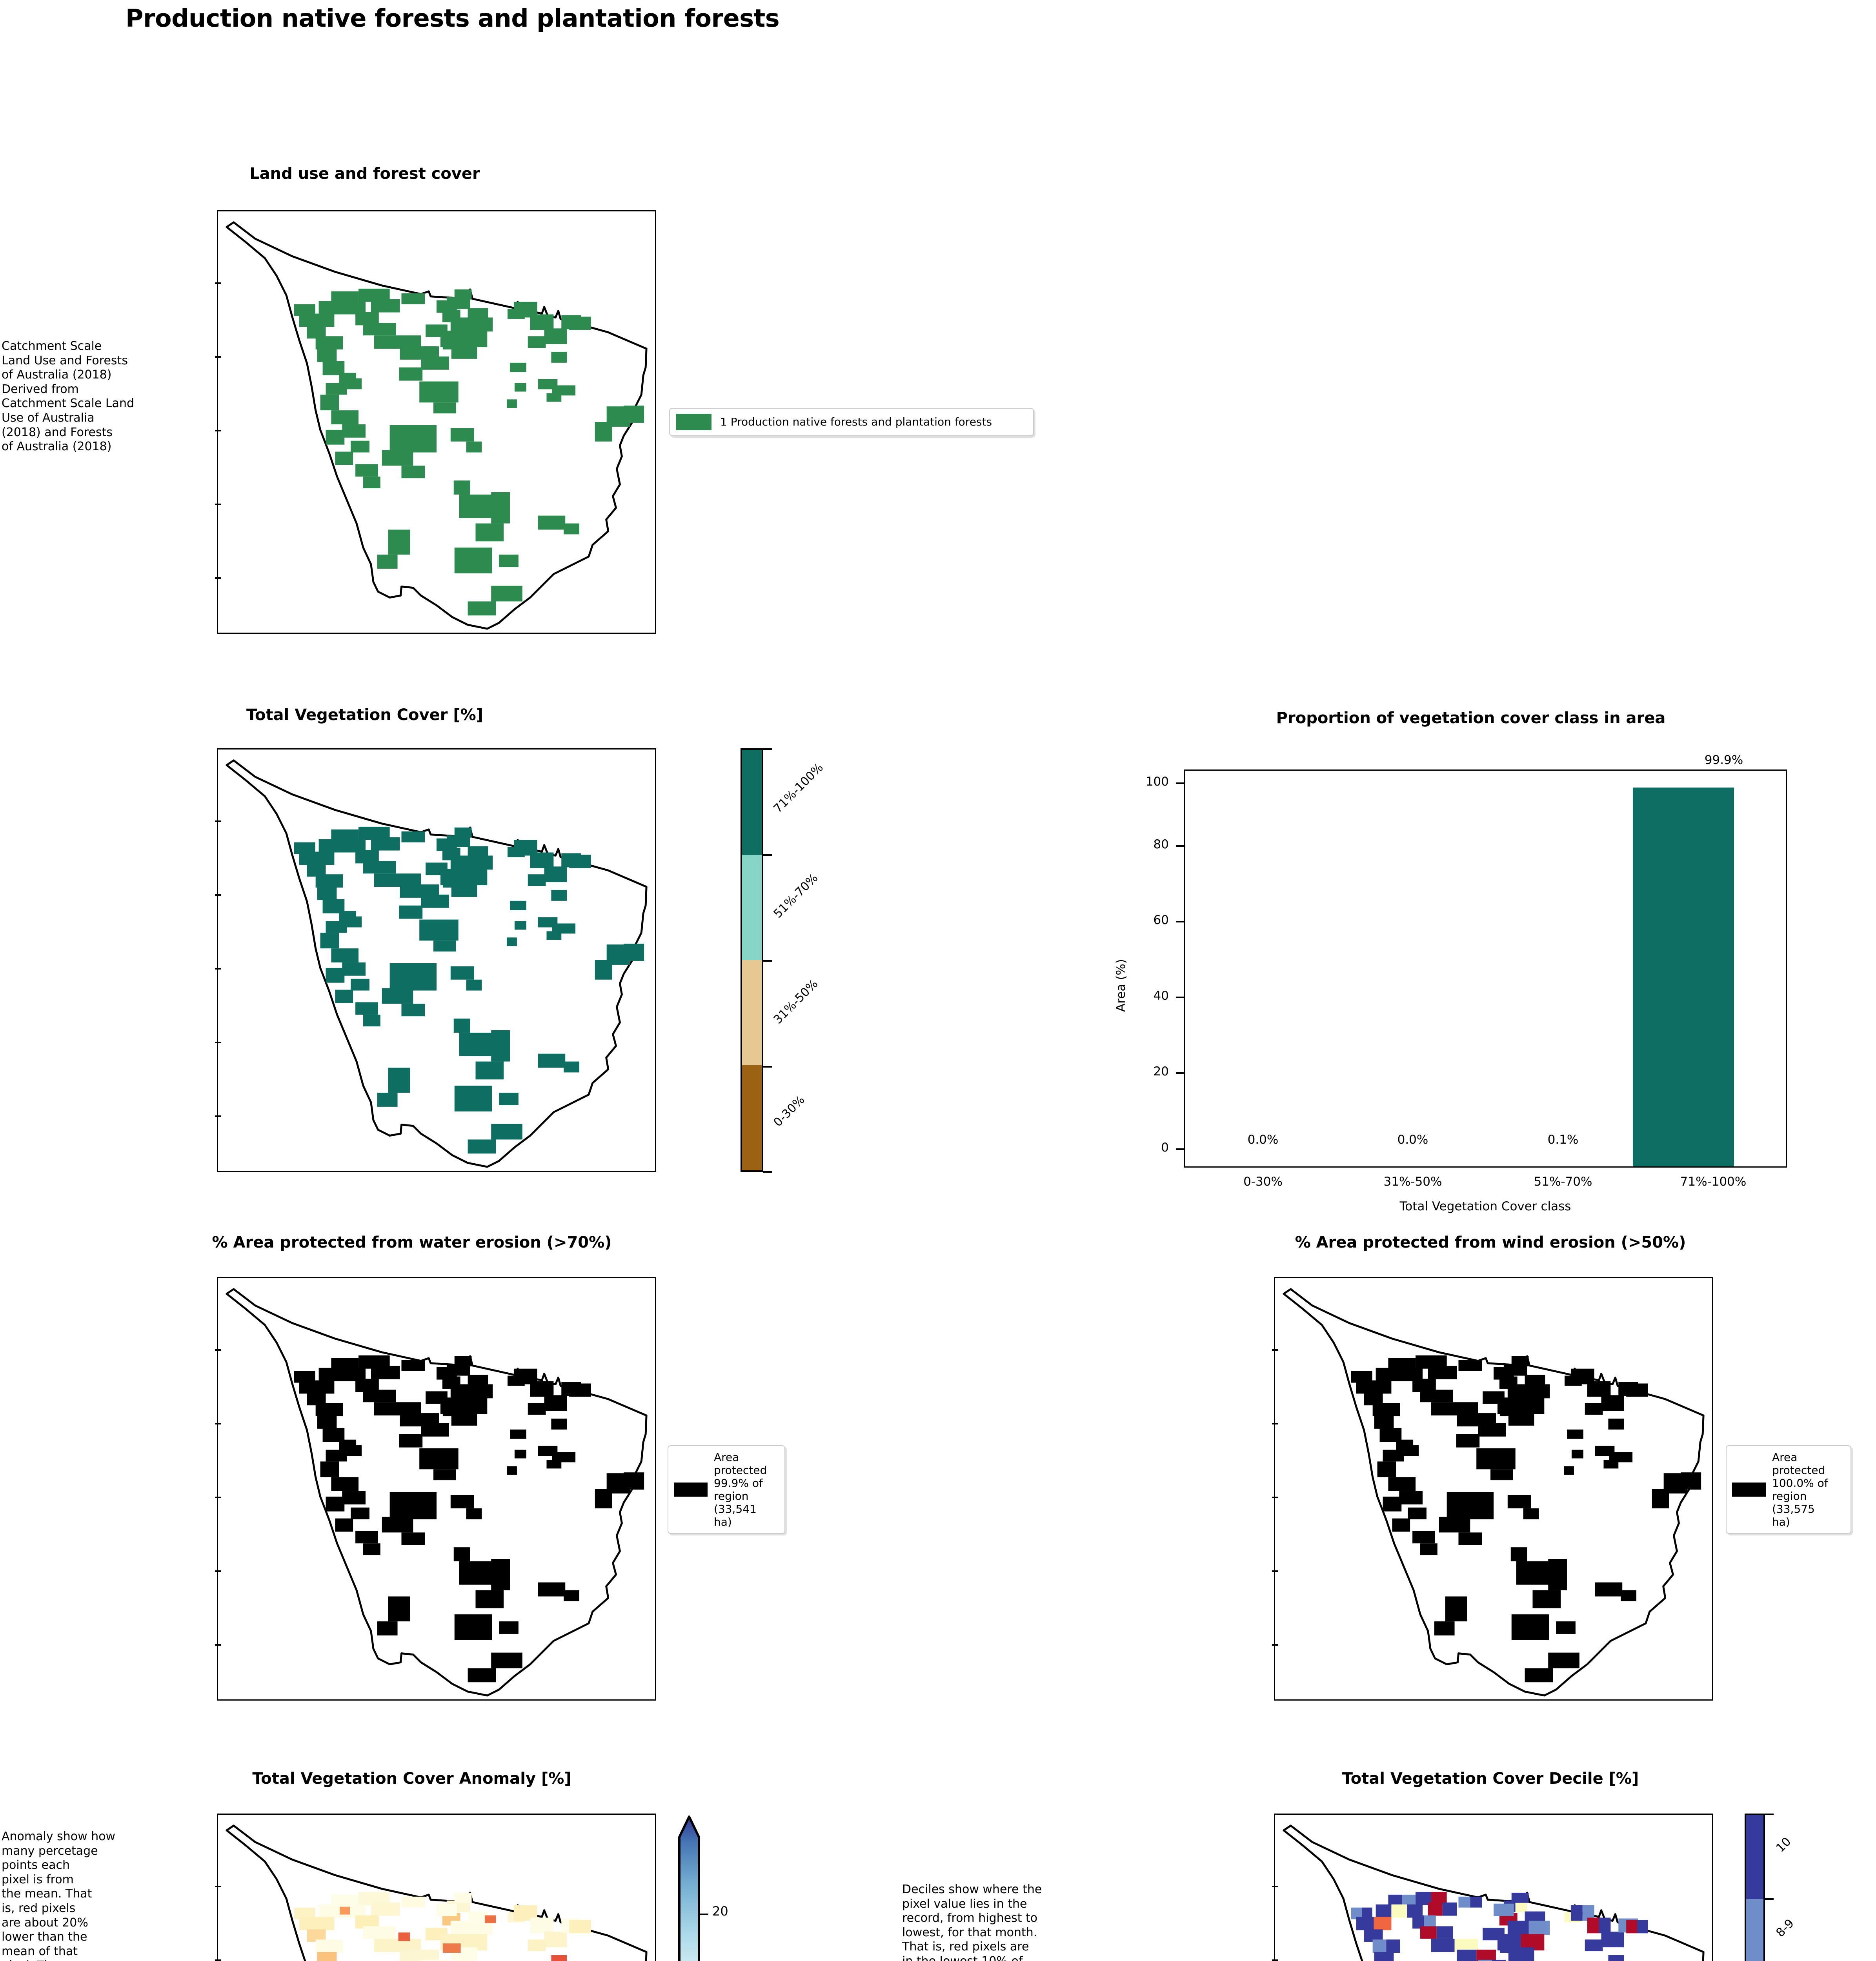  Describe the element at coordinates (1499, 1926) in the screenshot. I see `decile-pixels` at that location.